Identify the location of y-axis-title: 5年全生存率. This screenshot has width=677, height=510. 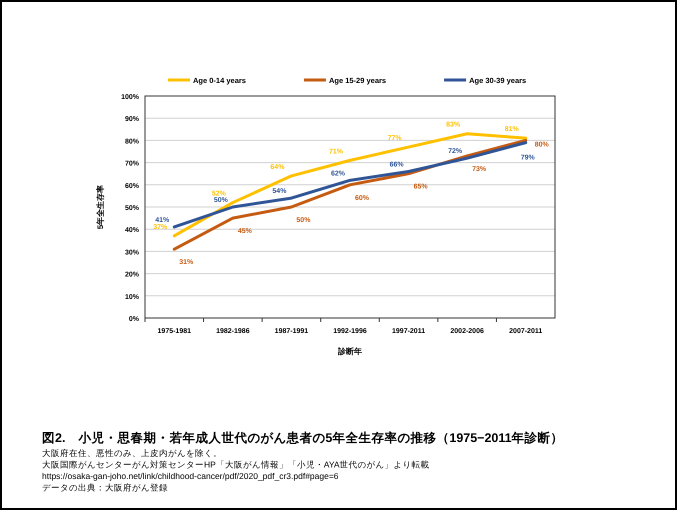
(100, 207).